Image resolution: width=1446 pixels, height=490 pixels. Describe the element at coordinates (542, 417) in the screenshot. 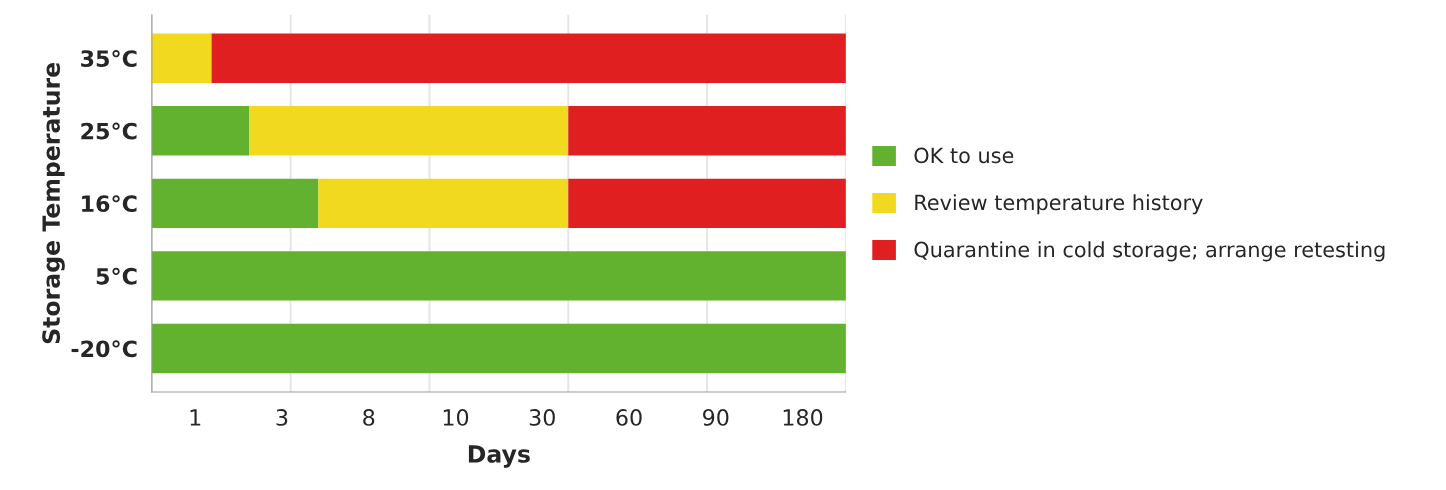

I see `text: 30` at that location.